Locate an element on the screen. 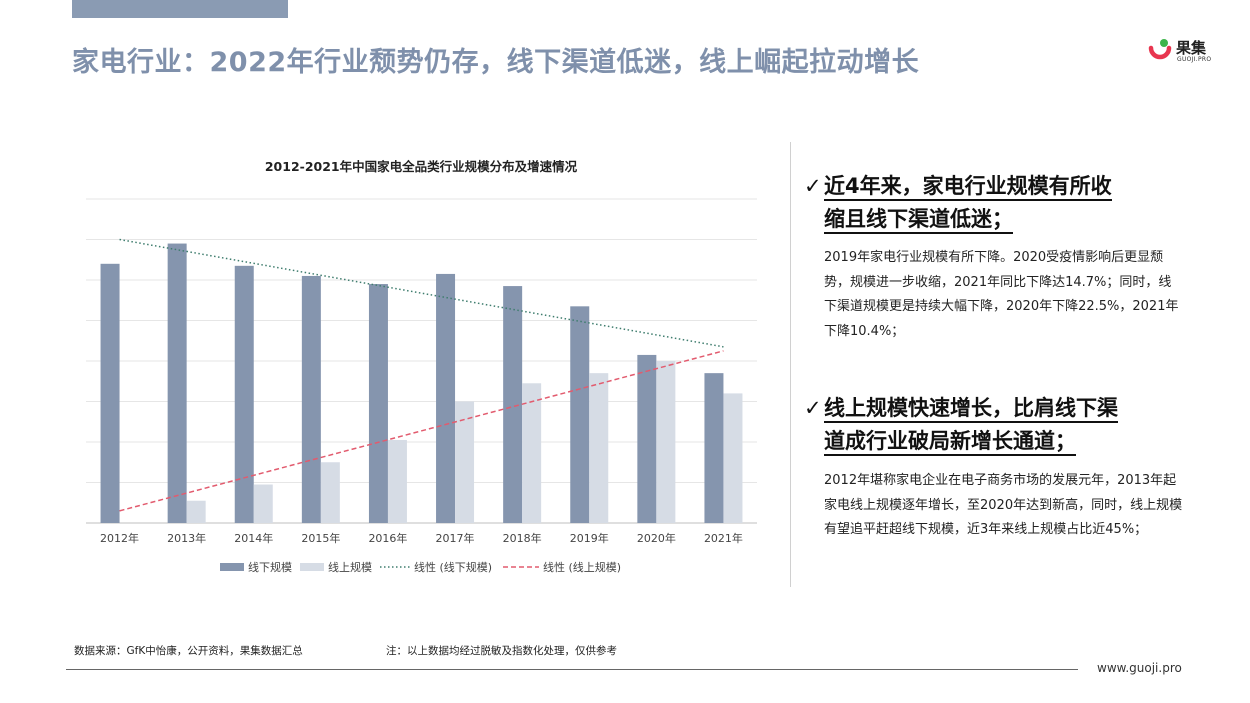  x-tick-label: 2014年 is located at coordinates (253, 538).